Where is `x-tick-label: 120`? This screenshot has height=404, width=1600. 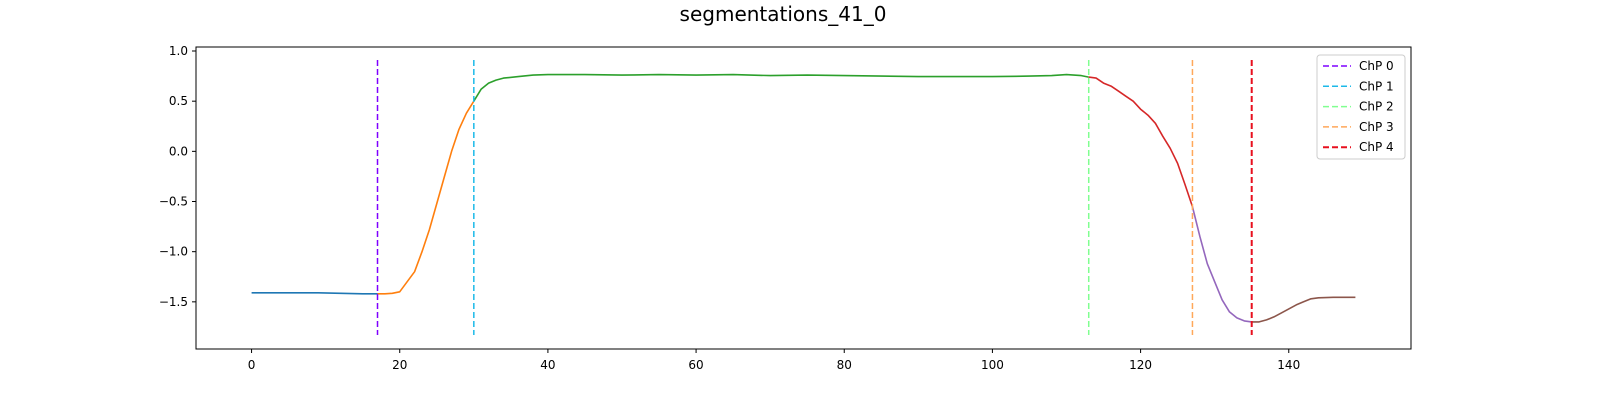 x-tick-label: 120 is located at coordinates (1140, 365).